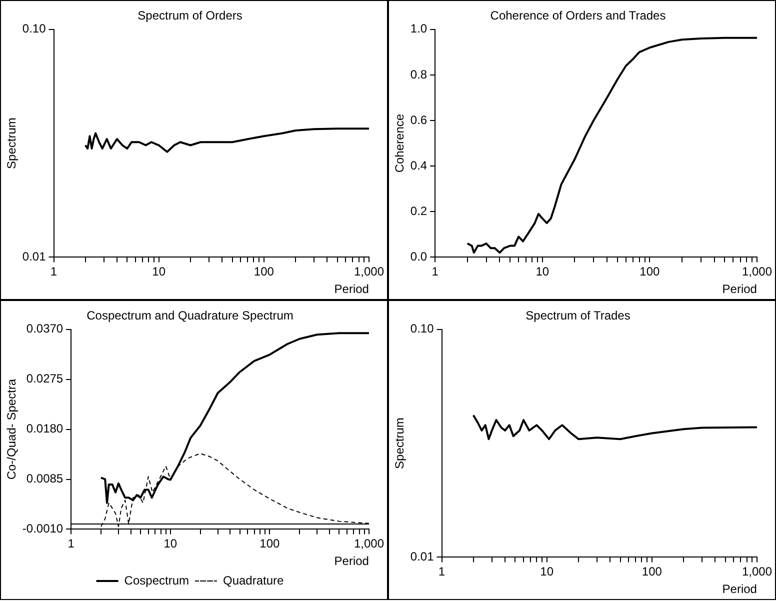 The image size is (776, 601). What do you see at coordinates (419, 29) in the screenshot?
I see `y-tick-label: 1.0` at bounding box center [419, 29].